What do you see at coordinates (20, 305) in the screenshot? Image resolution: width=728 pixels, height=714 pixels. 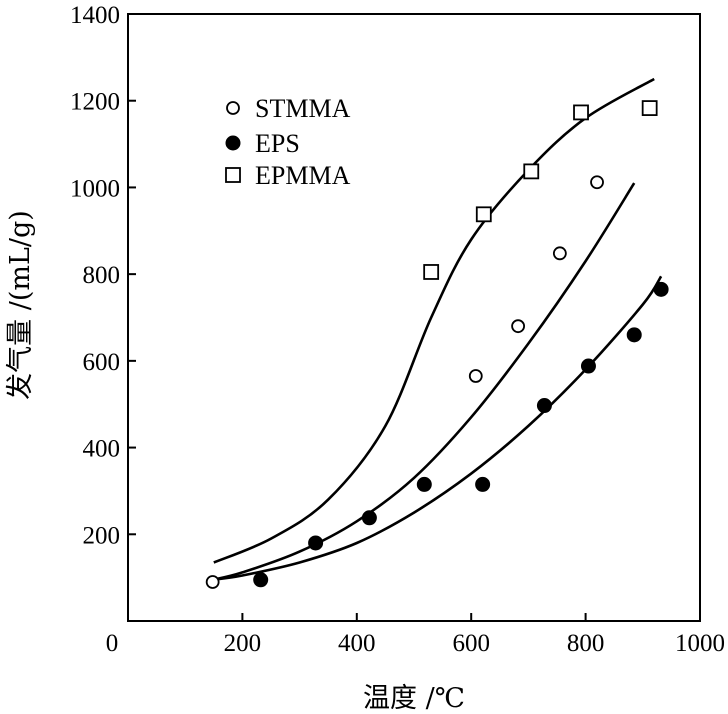 I see `y-axis-label: 发气量 /(mL/g)` at bounding box center [20, 305].